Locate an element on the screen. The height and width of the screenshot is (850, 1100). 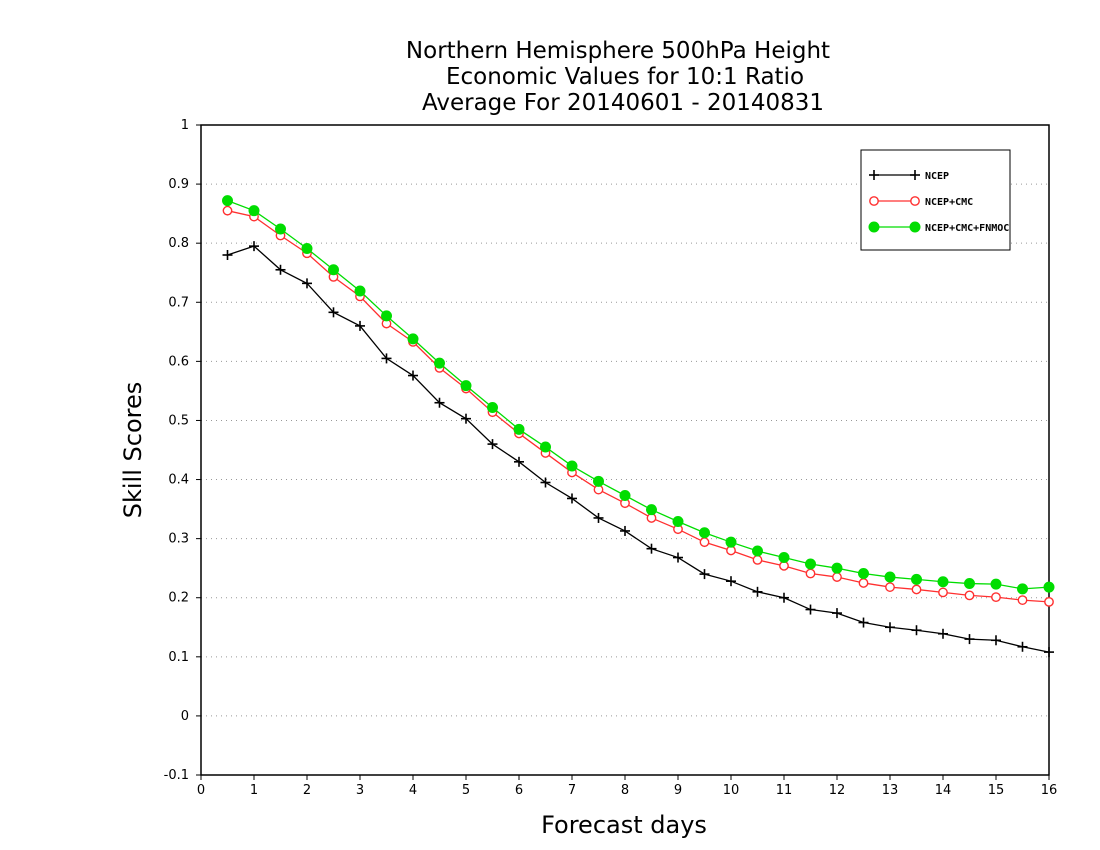
chart-title-line-2: Economic Values for 10:1 Ratio is located at coordinates (625, 77).